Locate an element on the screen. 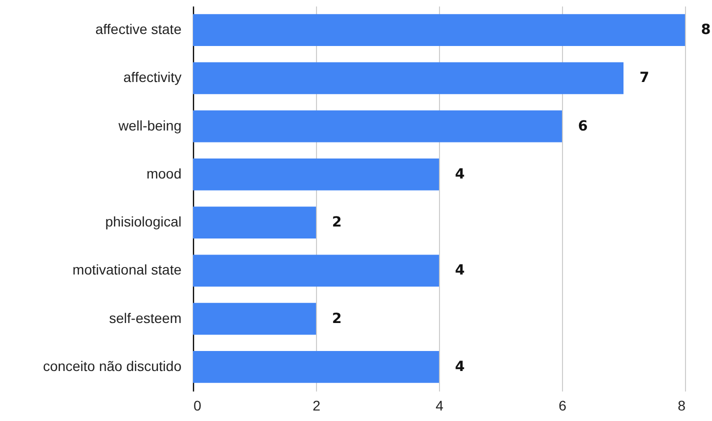 The image size is (712, 421). x-tick-label: 8 is located at coordinates (682, 406).